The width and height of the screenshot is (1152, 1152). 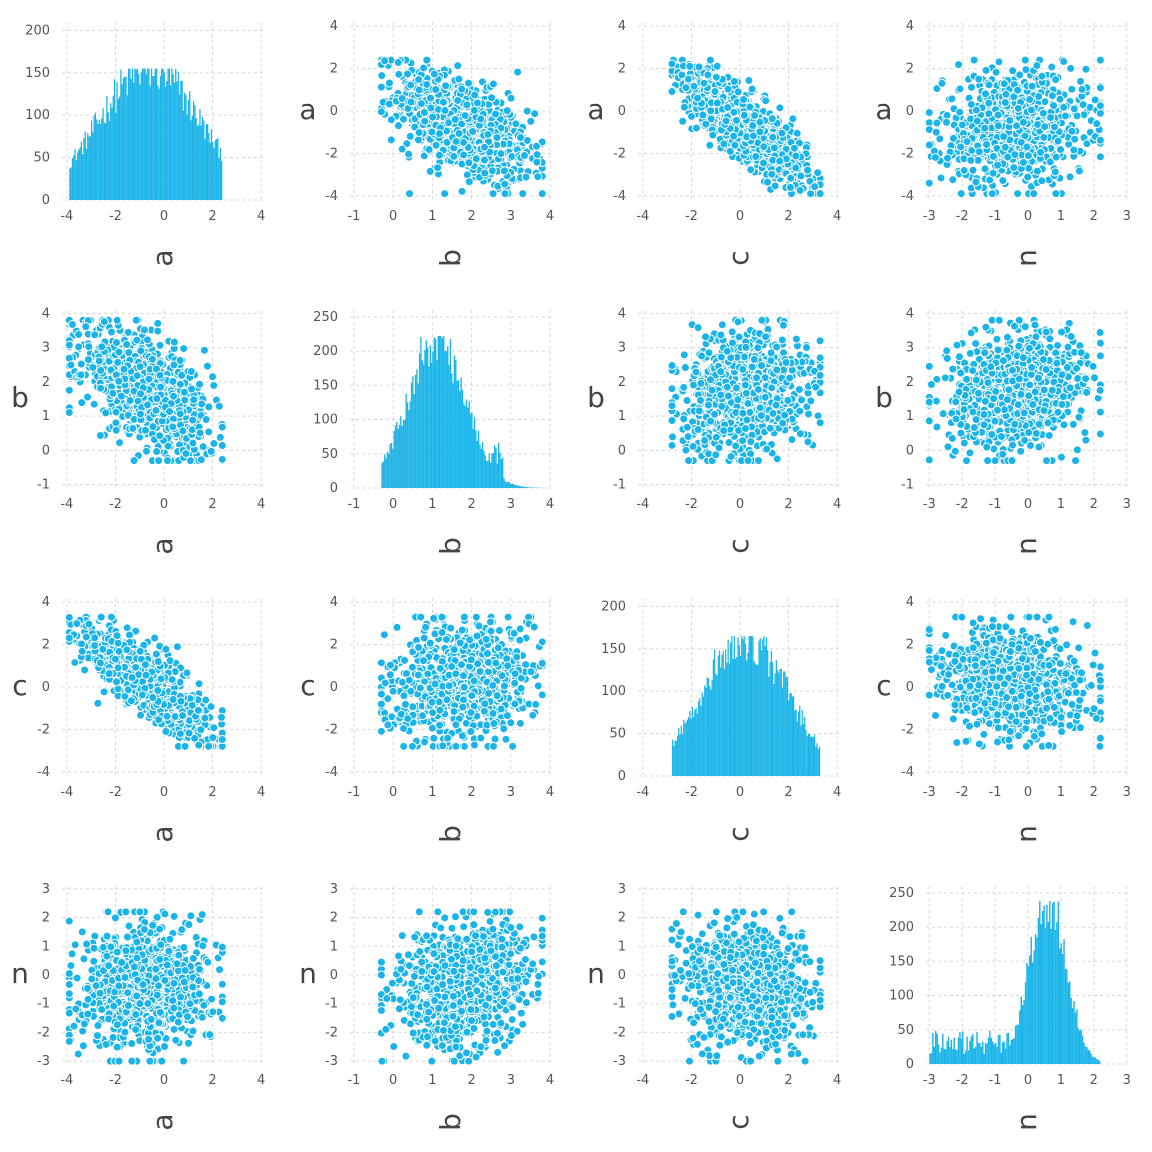 I want to click on y-tick-label: 4, so click(x=910, y=26).